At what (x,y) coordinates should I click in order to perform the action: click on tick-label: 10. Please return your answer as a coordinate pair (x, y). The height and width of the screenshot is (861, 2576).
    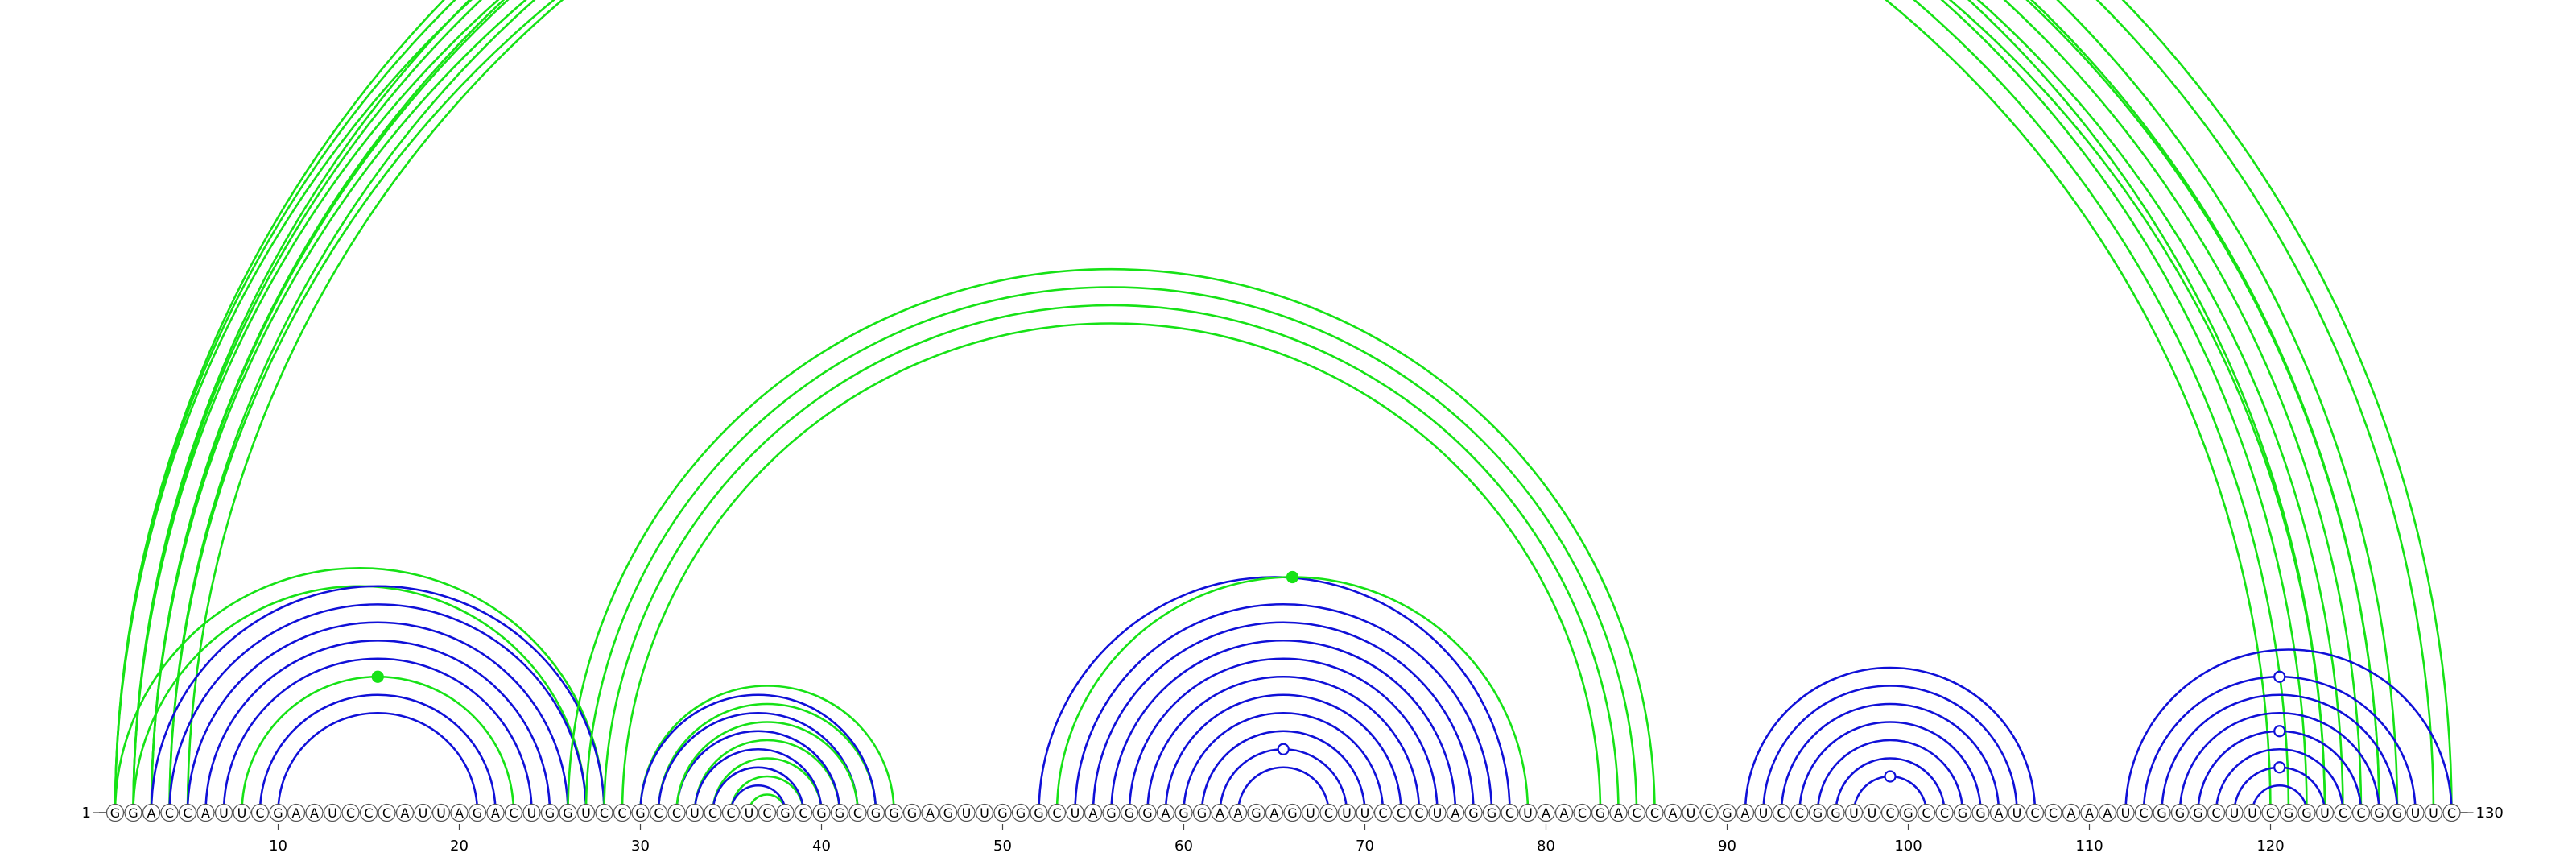
    Looking at the image, I should click on (278, 846).